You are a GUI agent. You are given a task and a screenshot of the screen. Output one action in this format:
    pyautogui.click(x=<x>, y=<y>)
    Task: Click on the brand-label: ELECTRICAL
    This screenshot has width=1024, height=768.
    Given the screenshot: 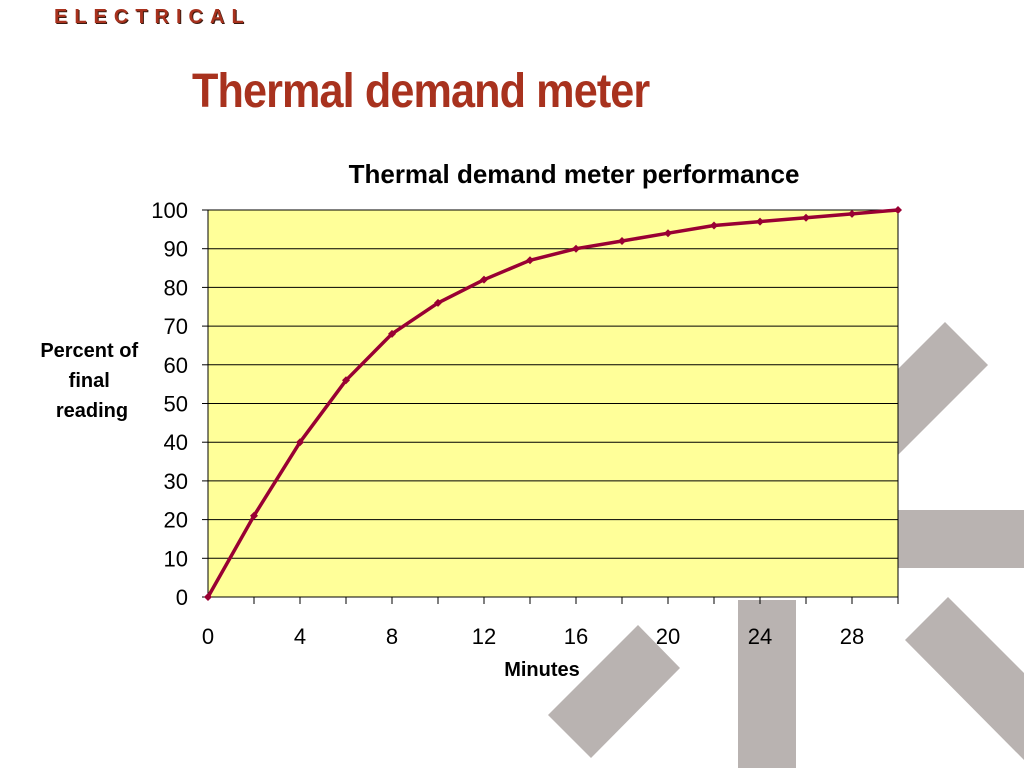 What is the action you would take?
    pyautogui.click(x=152, y=17)
    